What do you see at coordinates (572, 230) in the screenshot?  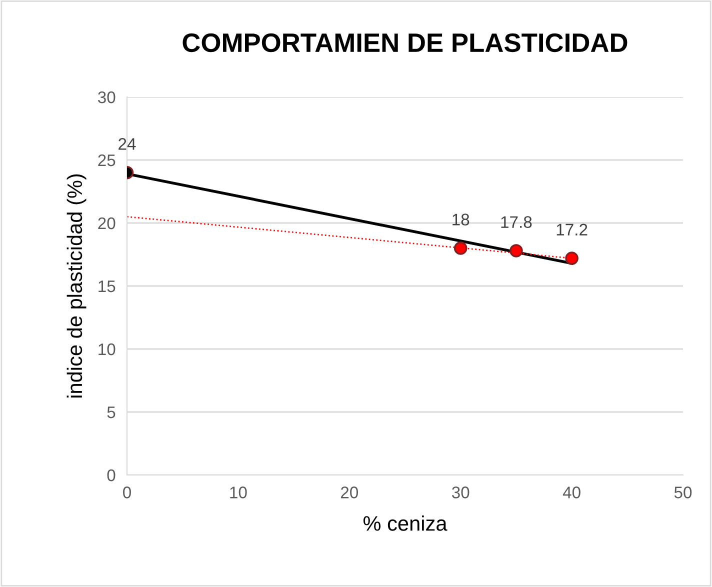 I see `data-label: 17.2` at bounding box center [572, 230].